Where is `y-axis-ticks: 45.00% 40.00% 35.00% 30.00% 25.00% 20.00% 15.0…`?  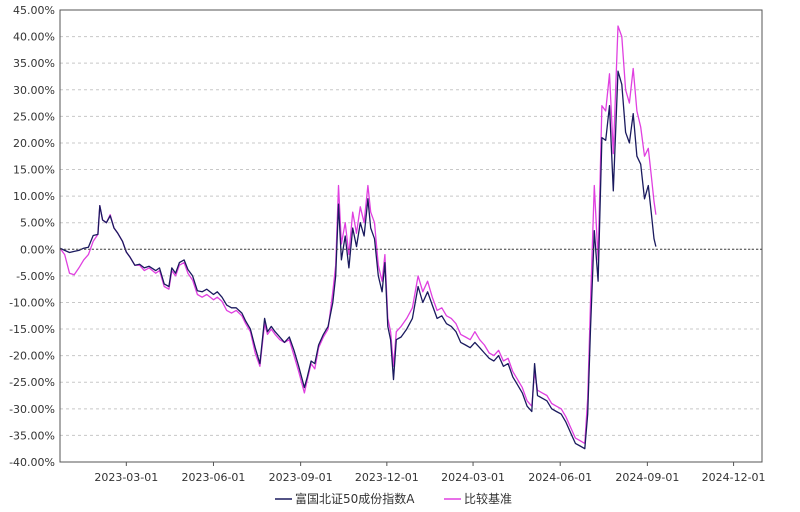 y-axis-ticks: 45.00% 40.00% 35.00% 30.00% 25.00% 20.00% 15.0… is located at coordinates (32, 236).